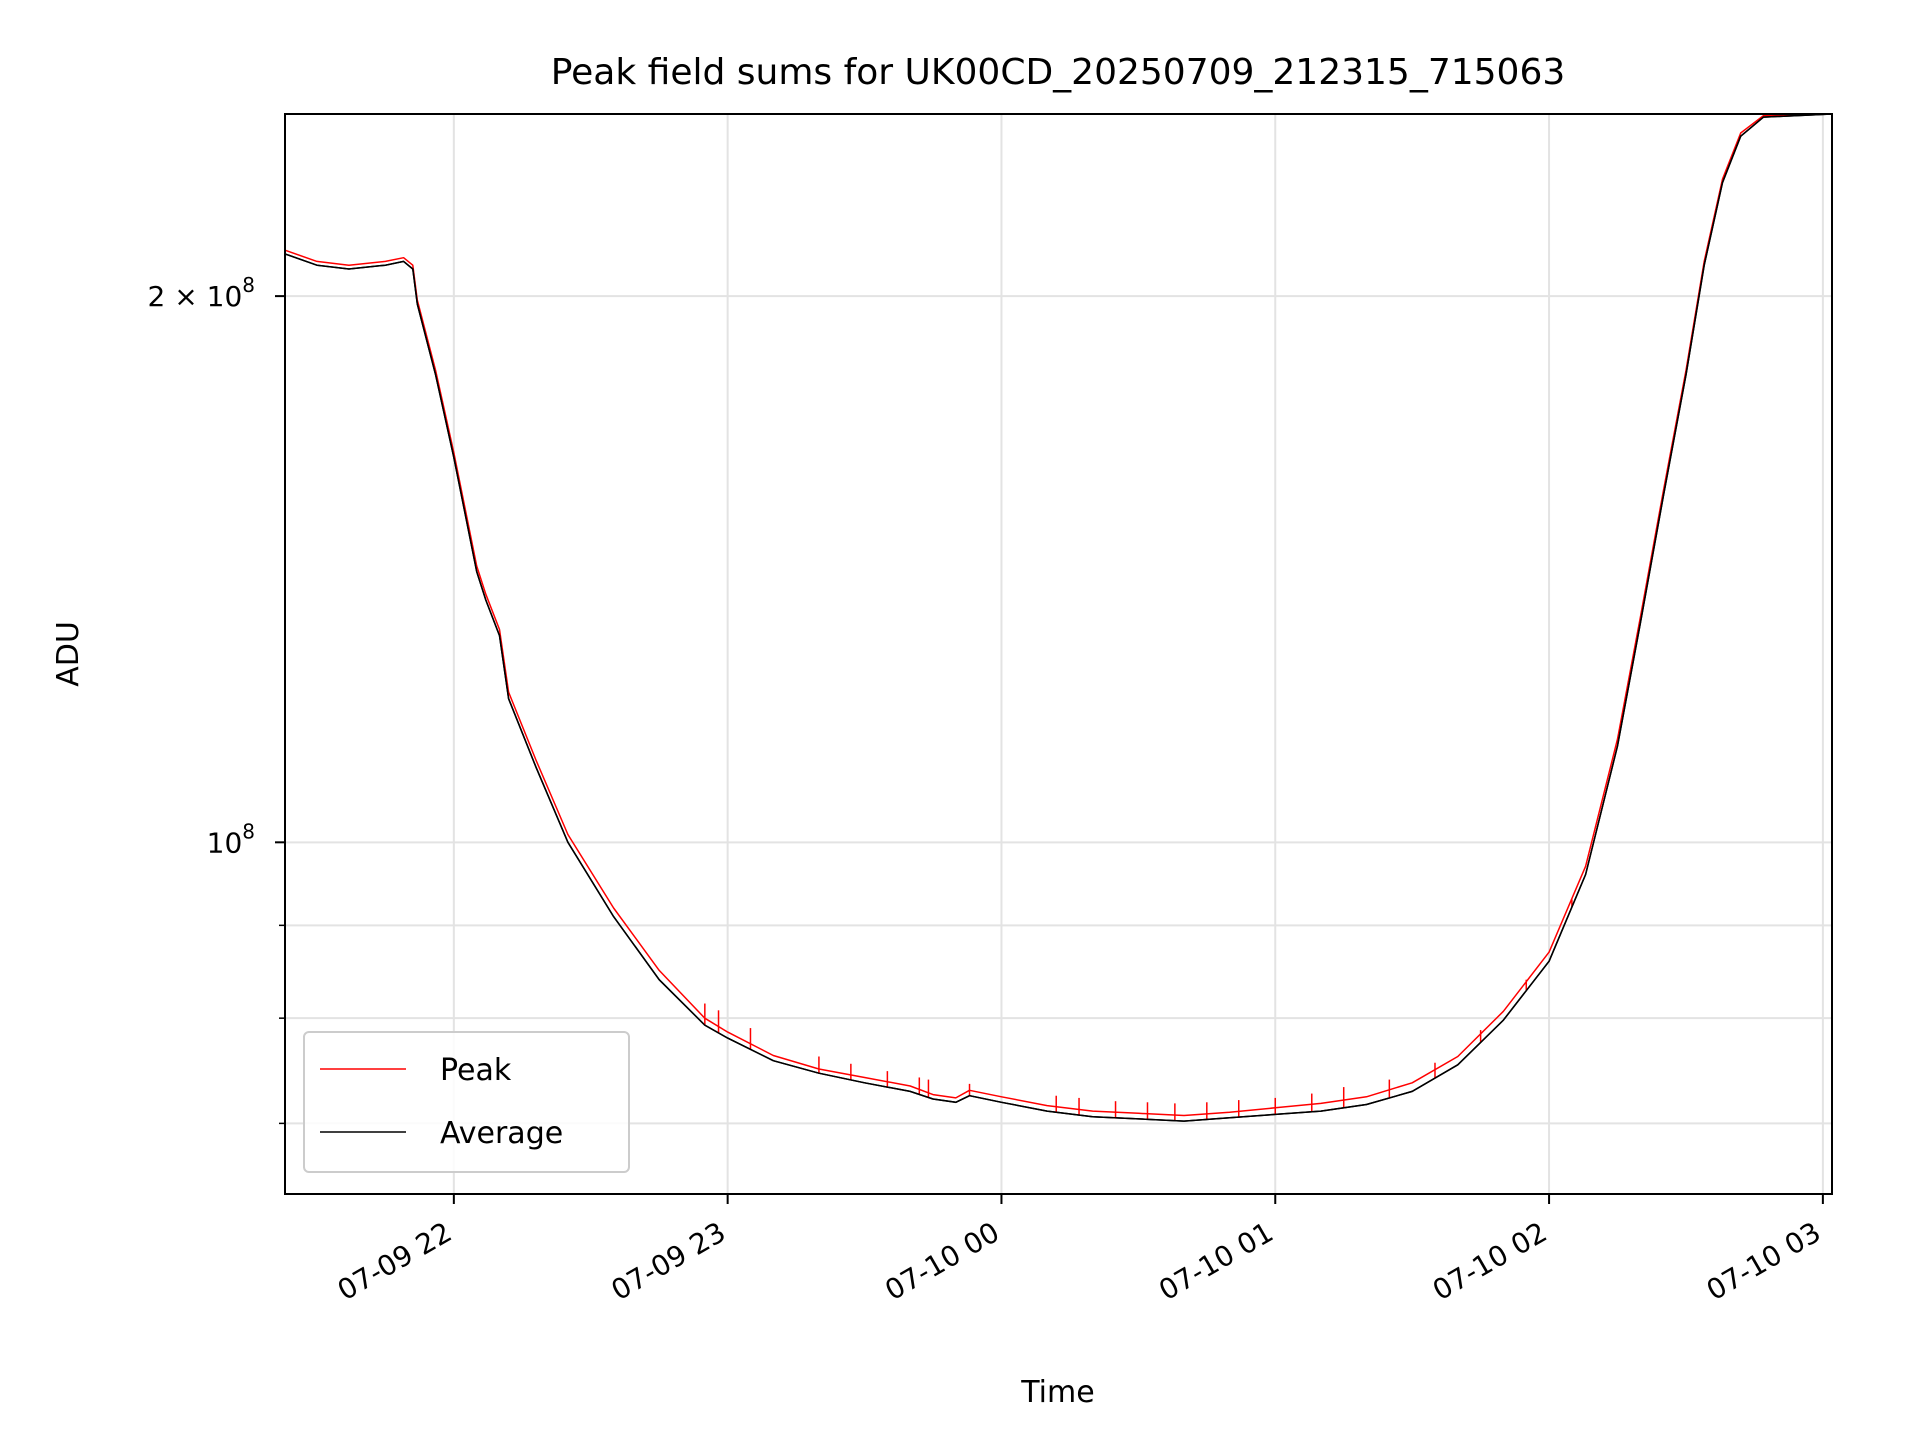 The image size is (1920, 1440). Describe the element at coordinates (1057, 1392) in the screenshot. I see `x-axis-label: Time` at that location.